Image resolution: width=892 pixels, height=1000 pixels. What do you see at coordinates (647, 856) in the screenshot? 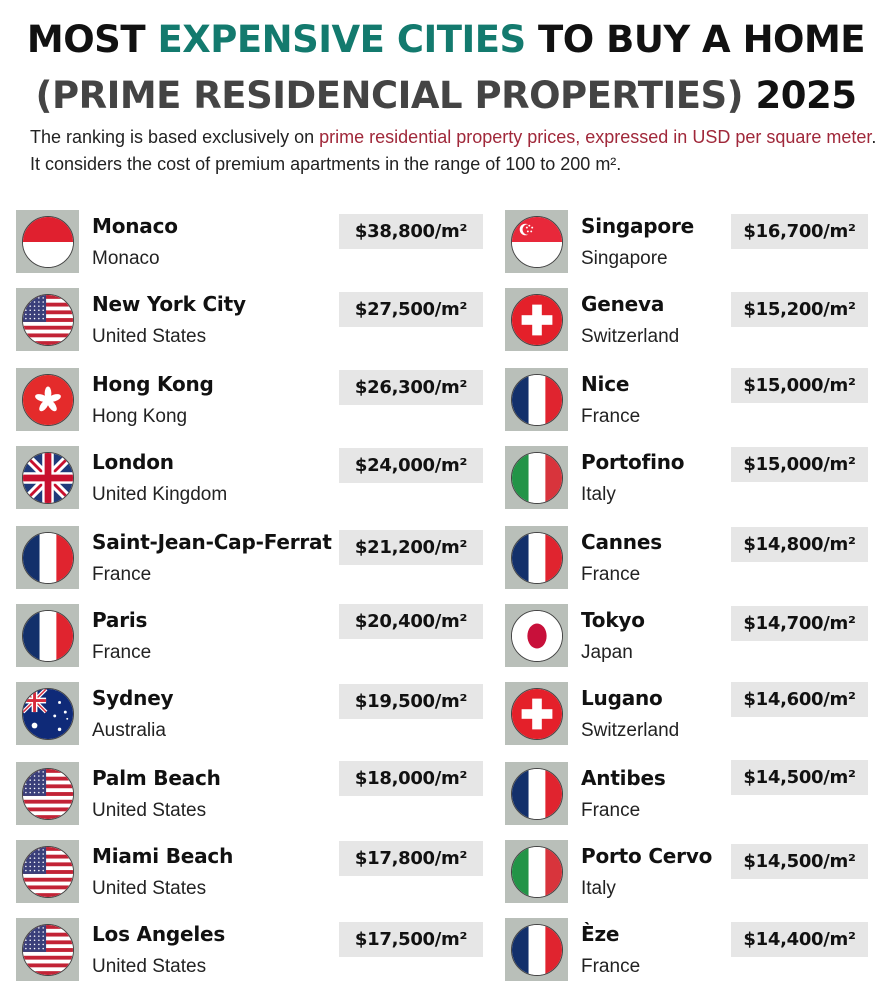
I see `city-name: Porto Cervo` at bounding box center [647, 856].